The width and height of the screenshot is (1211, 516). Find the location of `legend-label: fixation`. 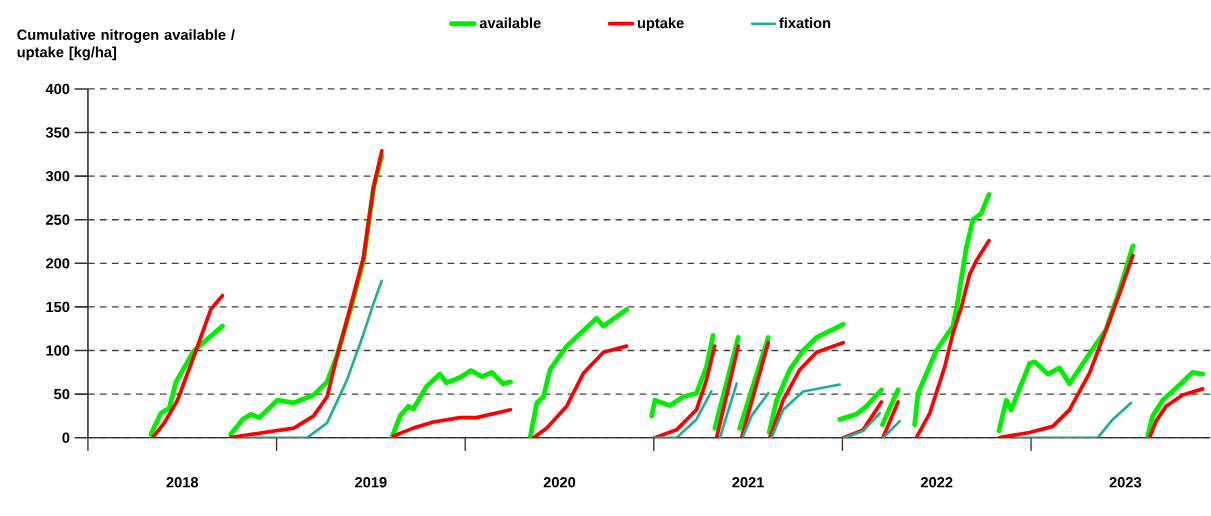

legend-label: fixation is located at coordinates (805, 23).